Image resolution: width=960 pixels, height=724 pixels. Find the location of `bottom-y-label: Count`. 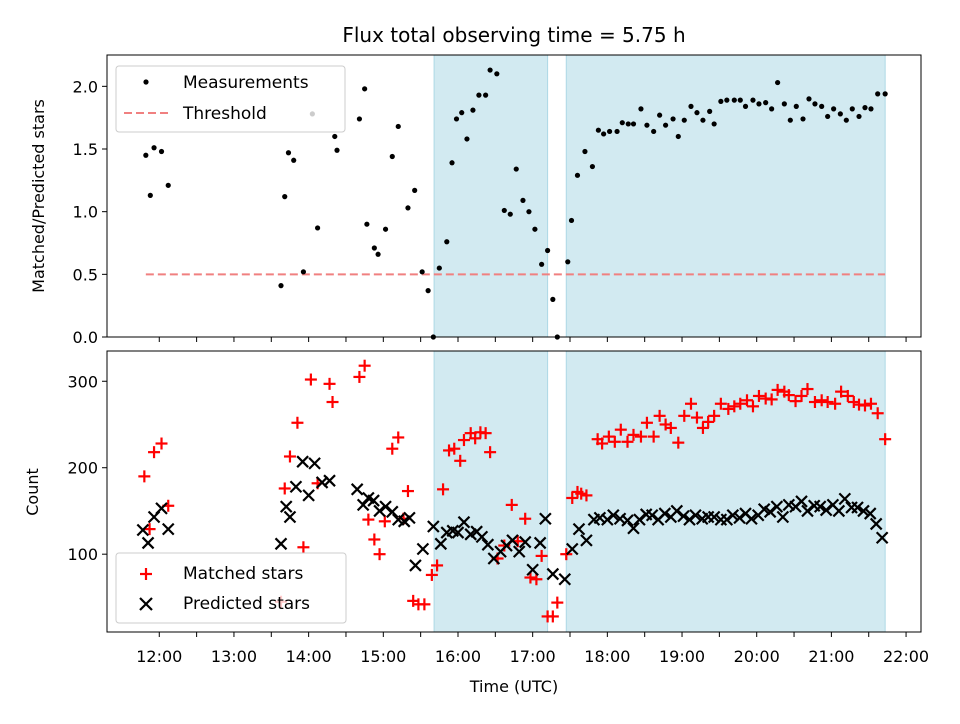

bottom-y-label: Count is located at coordinates (32, 492).